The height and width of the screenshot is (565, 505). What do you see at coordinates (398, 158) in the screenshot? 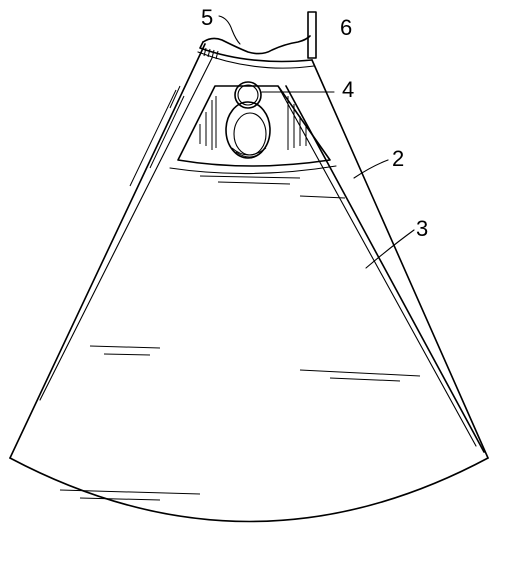
I see `ref-2: 2` at bounding box center [398, 158].